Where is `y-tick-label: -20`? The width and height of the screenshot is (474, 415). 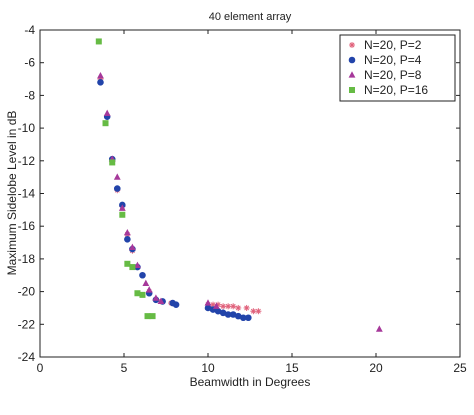
y-tick-label: -20 is located at coordinates (27, 292).